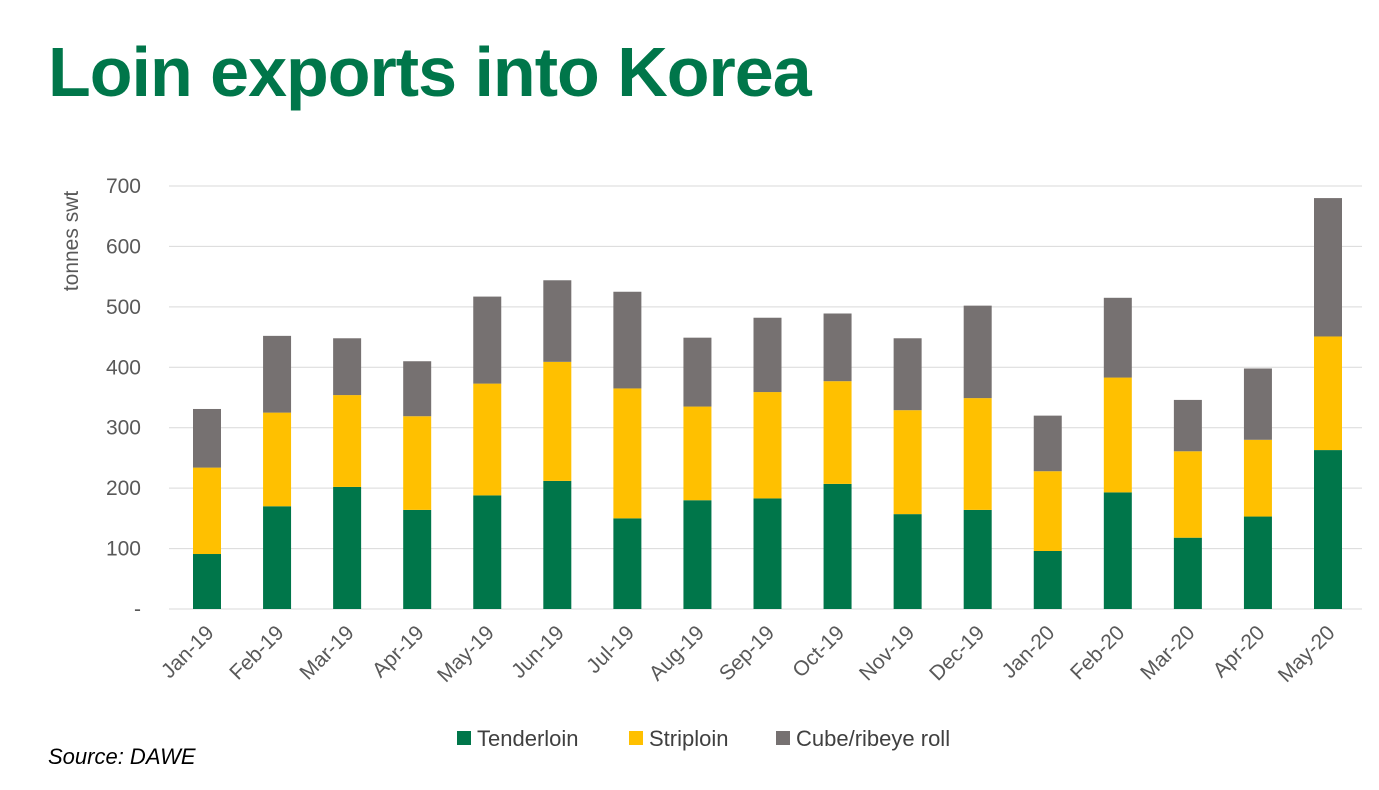  What do you see at coordinates (677, 653) in the screenshot?
I see `x-tick-label: Aug-19` at bounding box center [677, 653].